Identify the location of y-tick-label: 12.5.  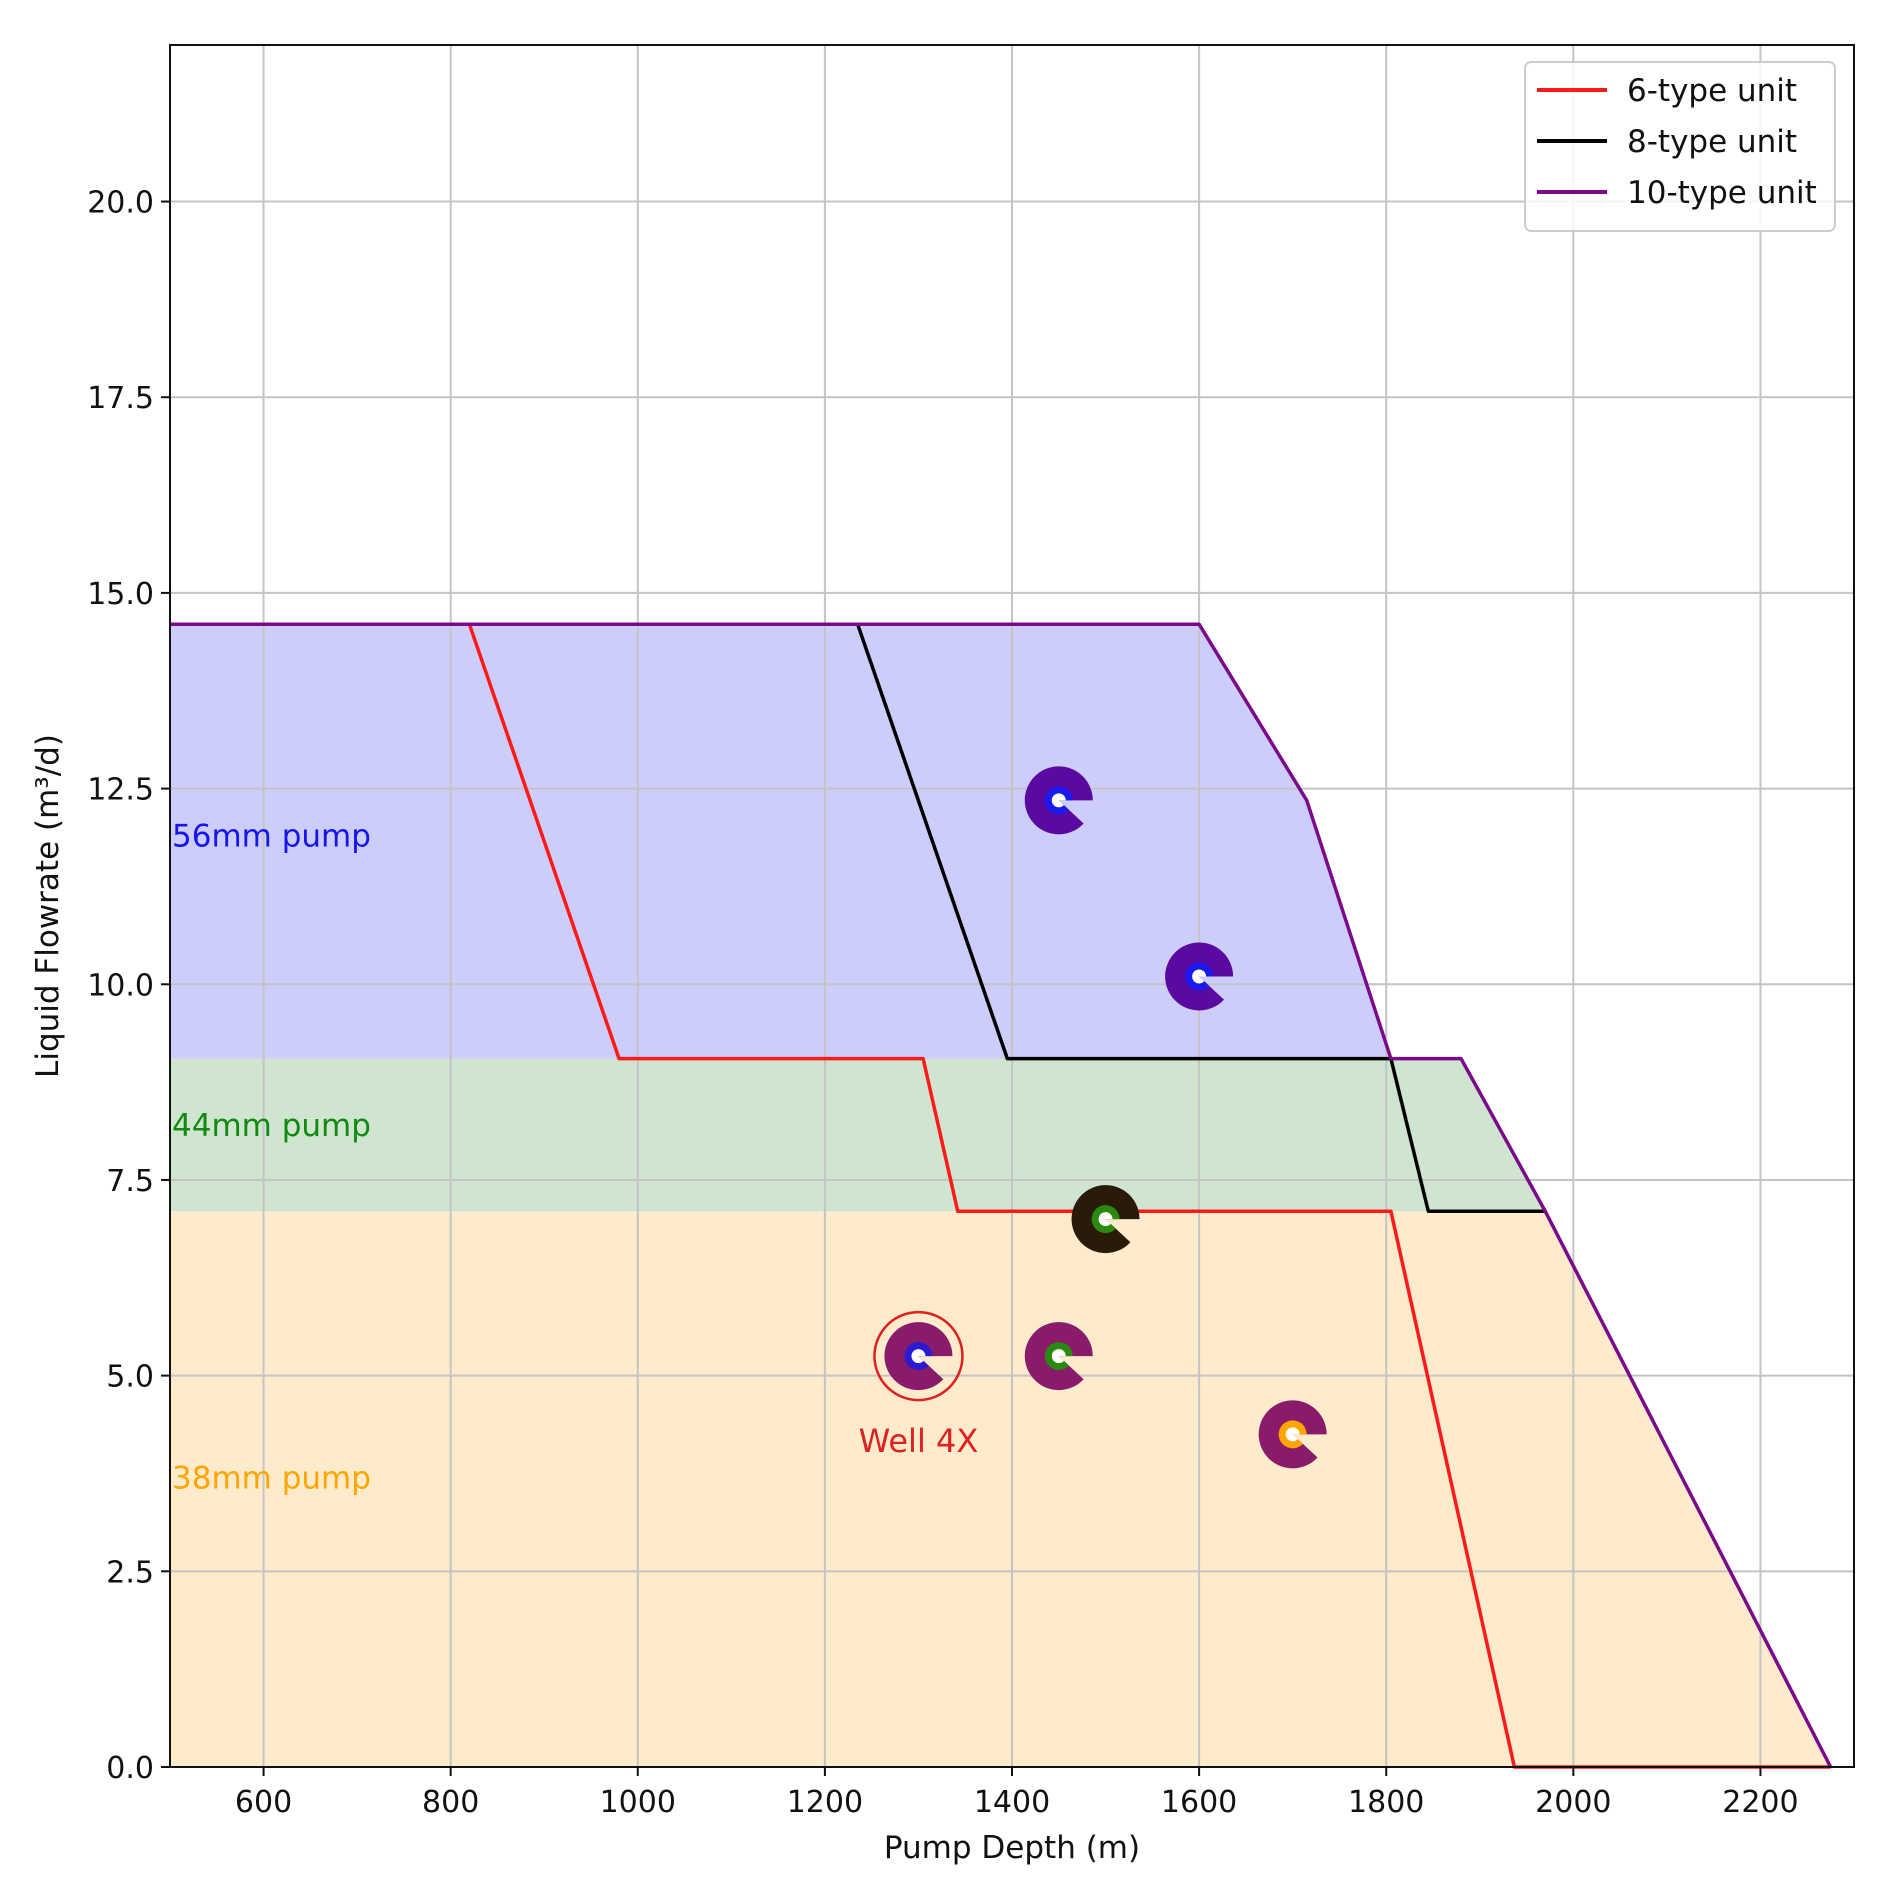
(120, 790).